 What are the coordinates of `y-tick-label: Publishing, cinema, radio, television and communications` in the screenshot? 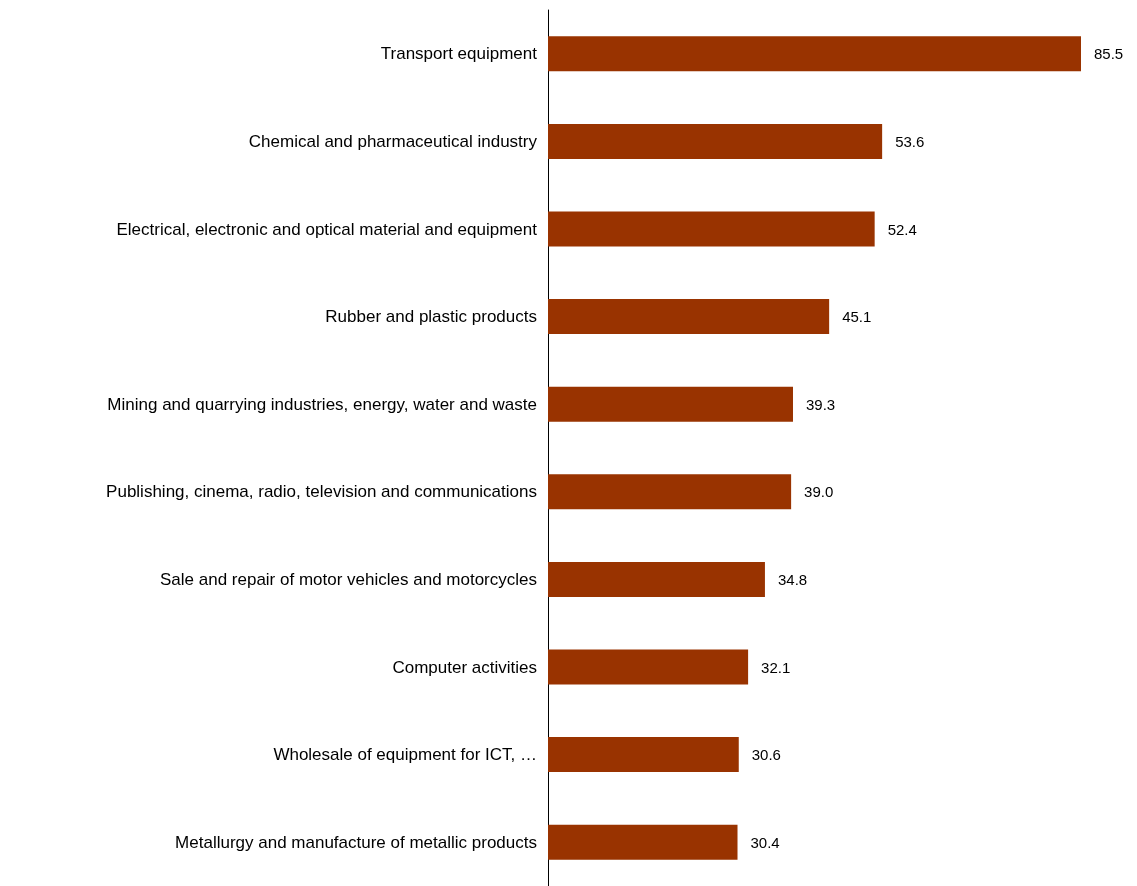 It's located at (321, 492).